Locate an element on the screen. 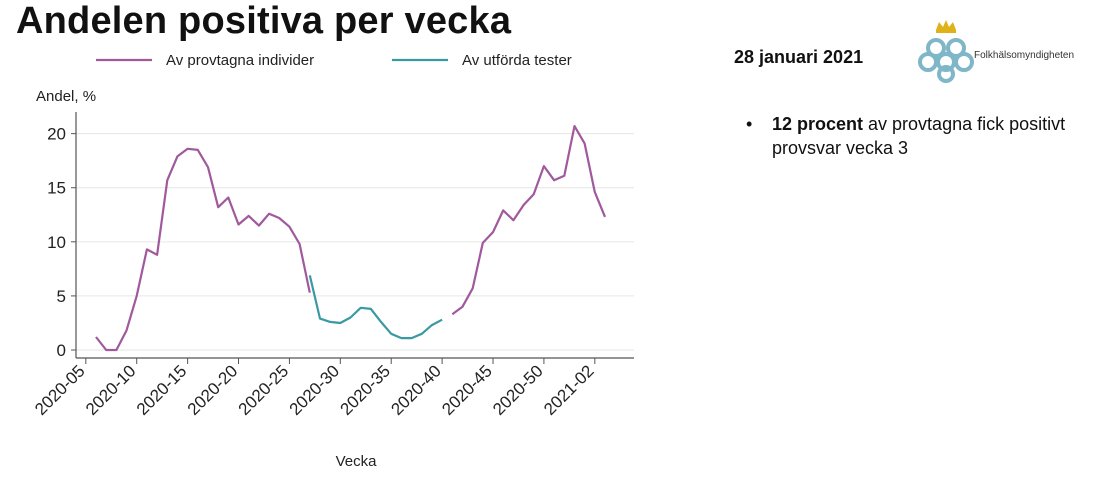  x-tick-label: 2020-15 is located at coordinates (162, 390).